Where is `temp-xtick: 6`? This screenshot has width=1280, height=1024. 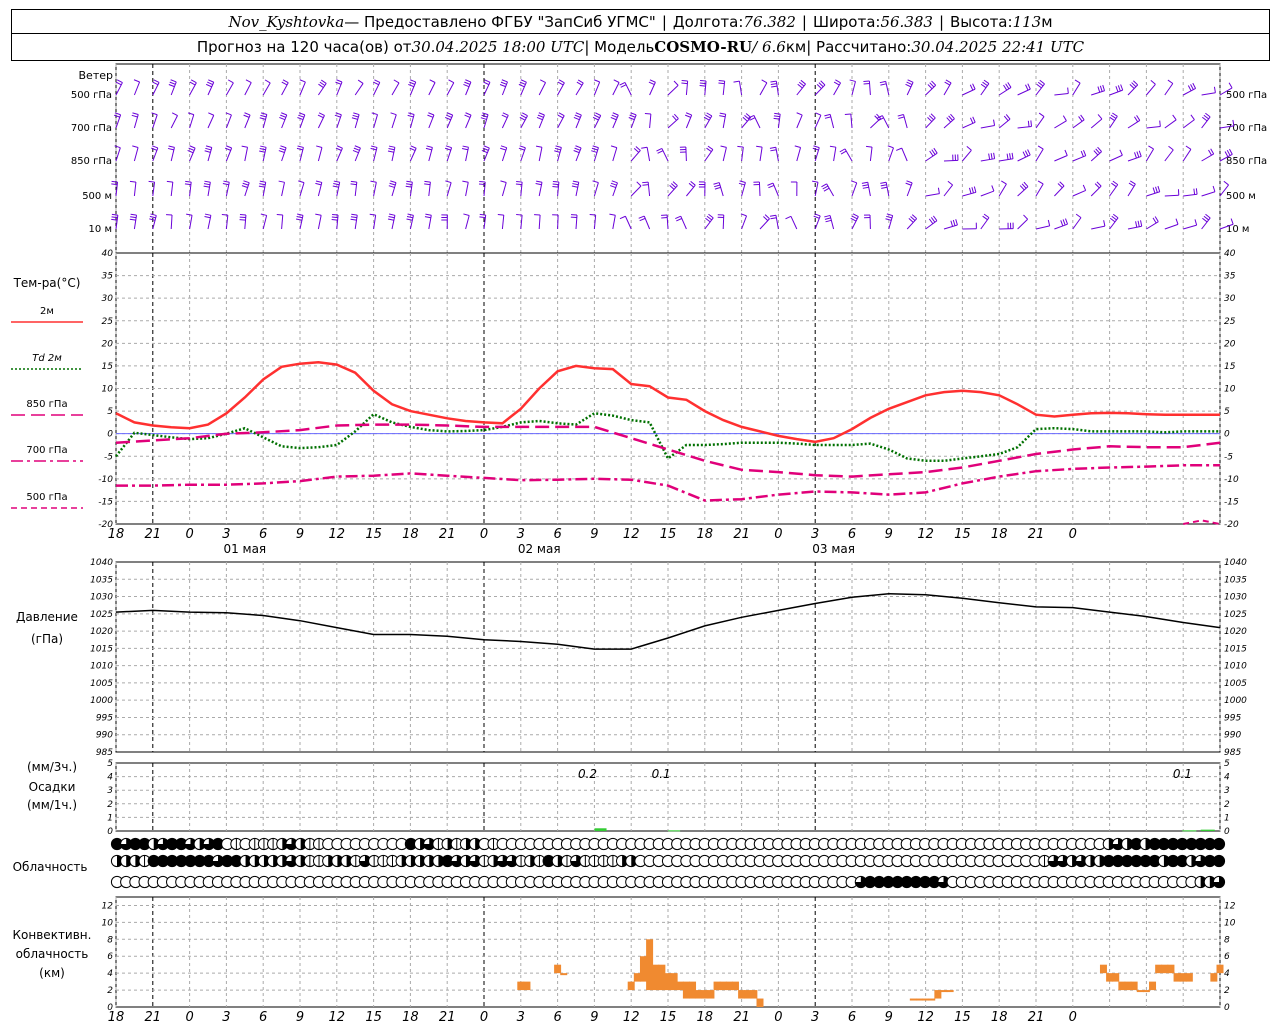 temp-xtick: 6 is located at coordinates (557, 534).